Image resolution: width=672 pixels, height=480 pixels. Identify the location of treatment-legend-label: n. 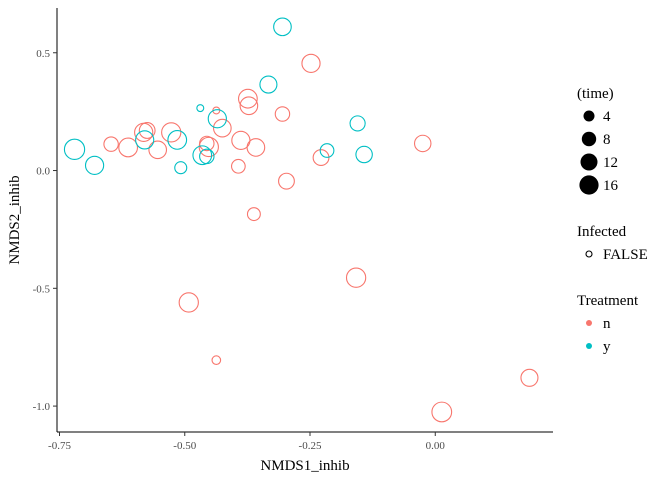
(607, 324).